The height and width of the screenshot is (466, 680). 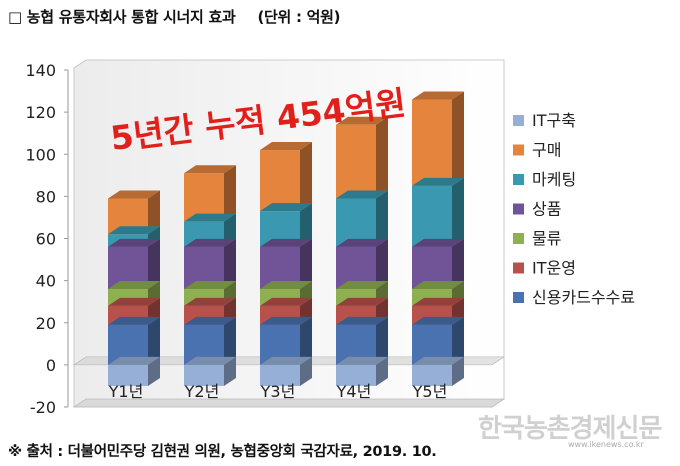 What do you see at coordinates (583, 297) in the screenshot?
I see `legend-label: 신용카드수수료` at bounding box center [583, 297].